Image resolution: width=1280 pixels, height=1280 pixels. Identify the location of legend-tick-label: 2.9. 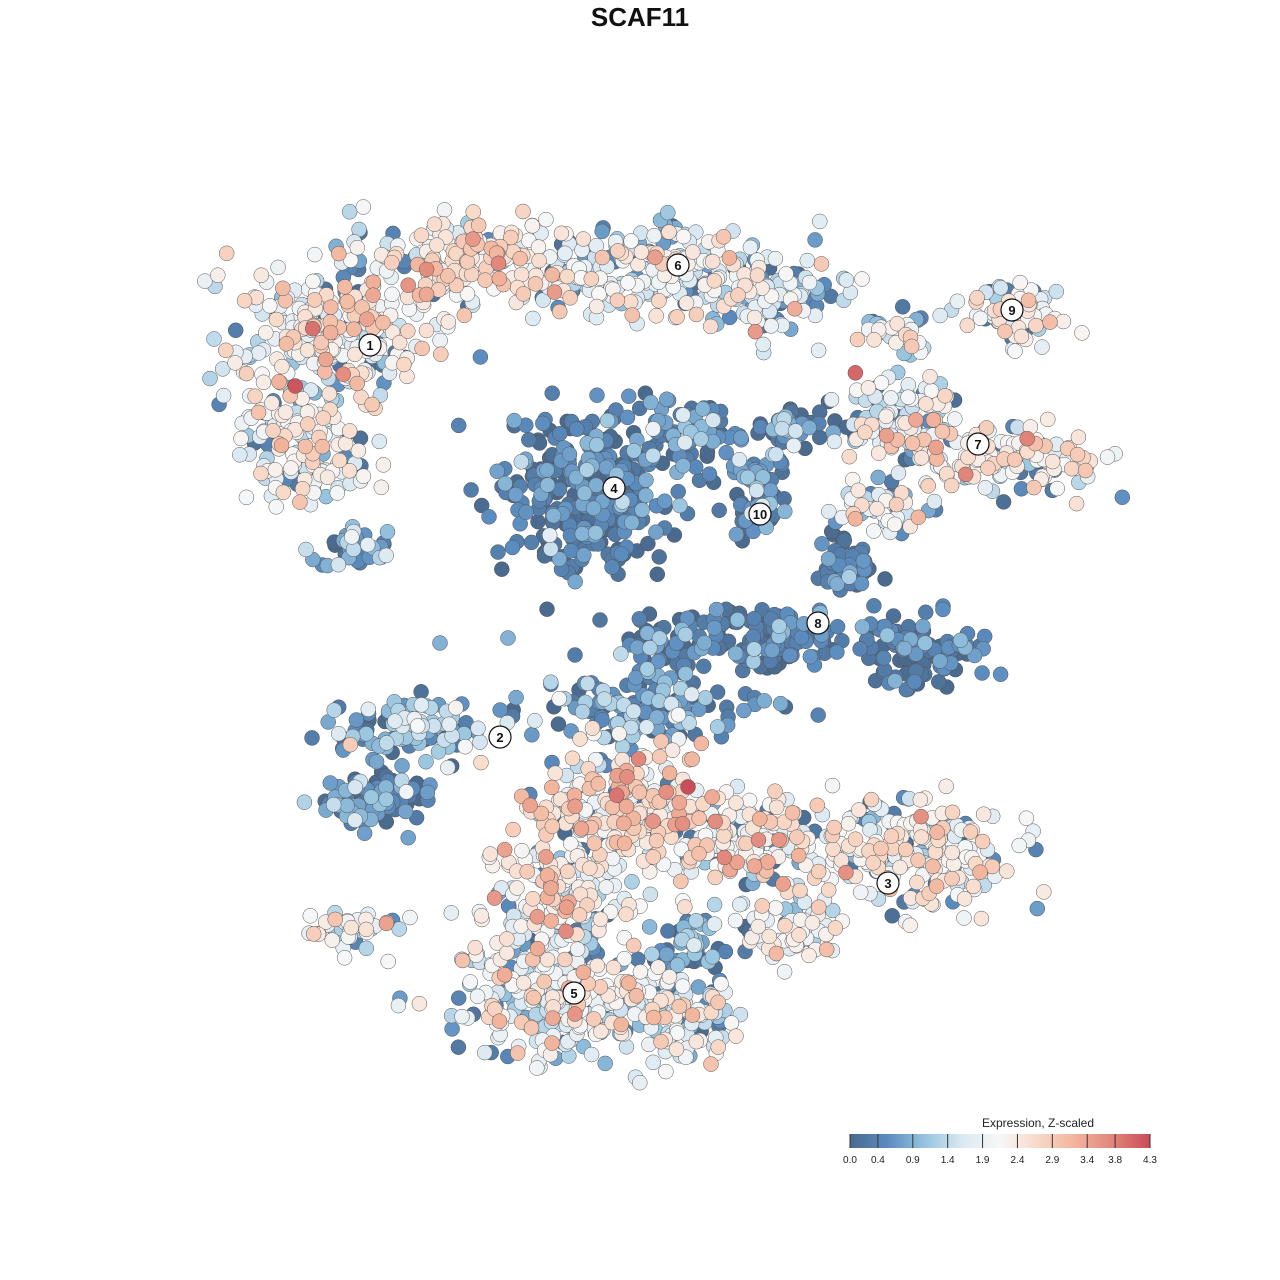
(1052, 1160).